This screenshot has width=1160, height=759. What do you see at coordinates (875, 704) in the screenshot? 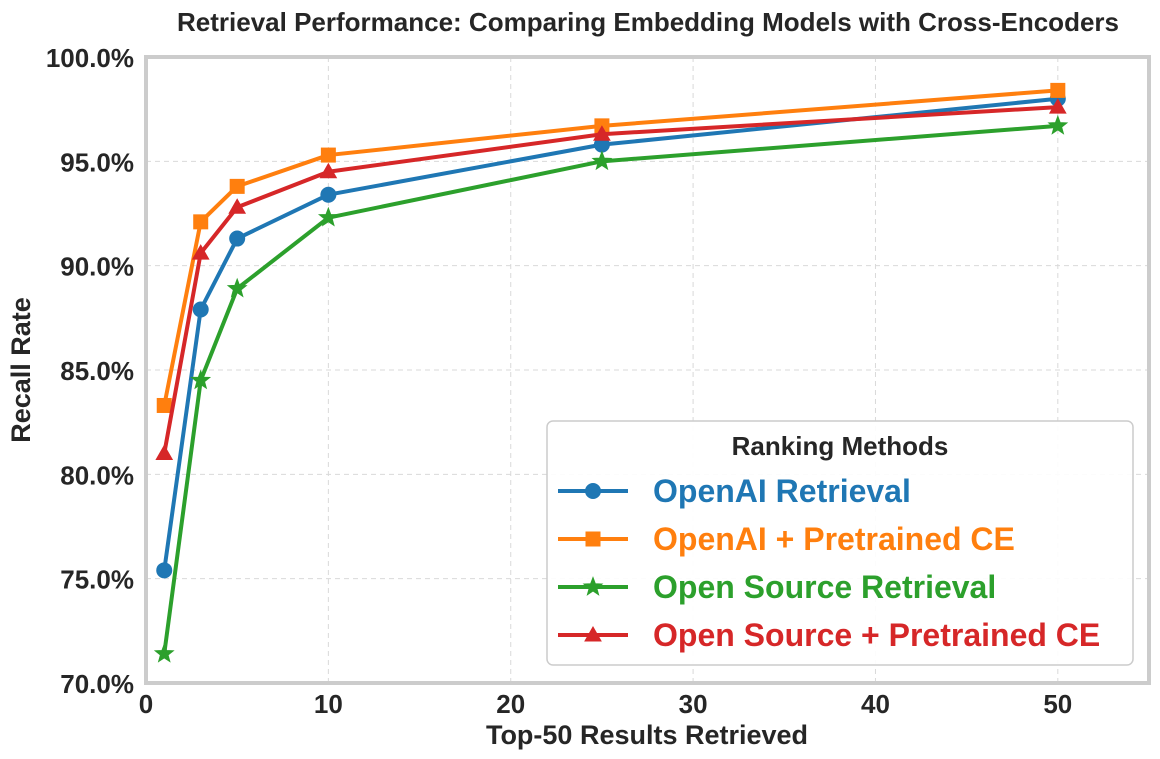
I see `x-tick-label: 40` at bounding box center [875, 704].